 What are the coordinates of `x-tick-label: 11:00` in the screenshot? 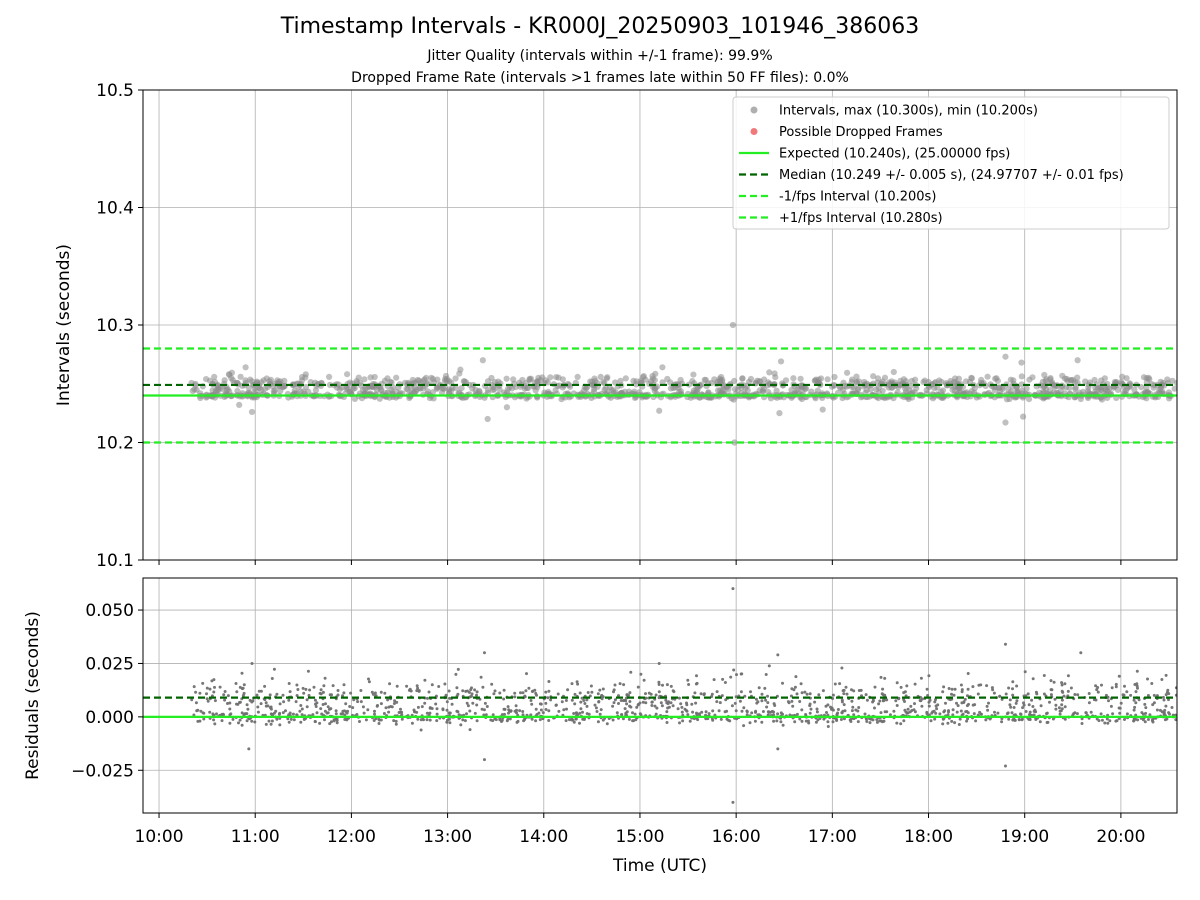 It's located at (255, 837).